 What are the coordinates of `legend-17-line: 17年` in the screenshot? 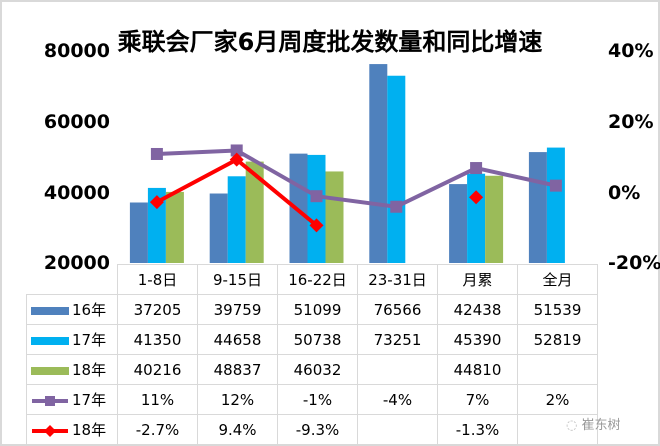 It's located at (72, 399).